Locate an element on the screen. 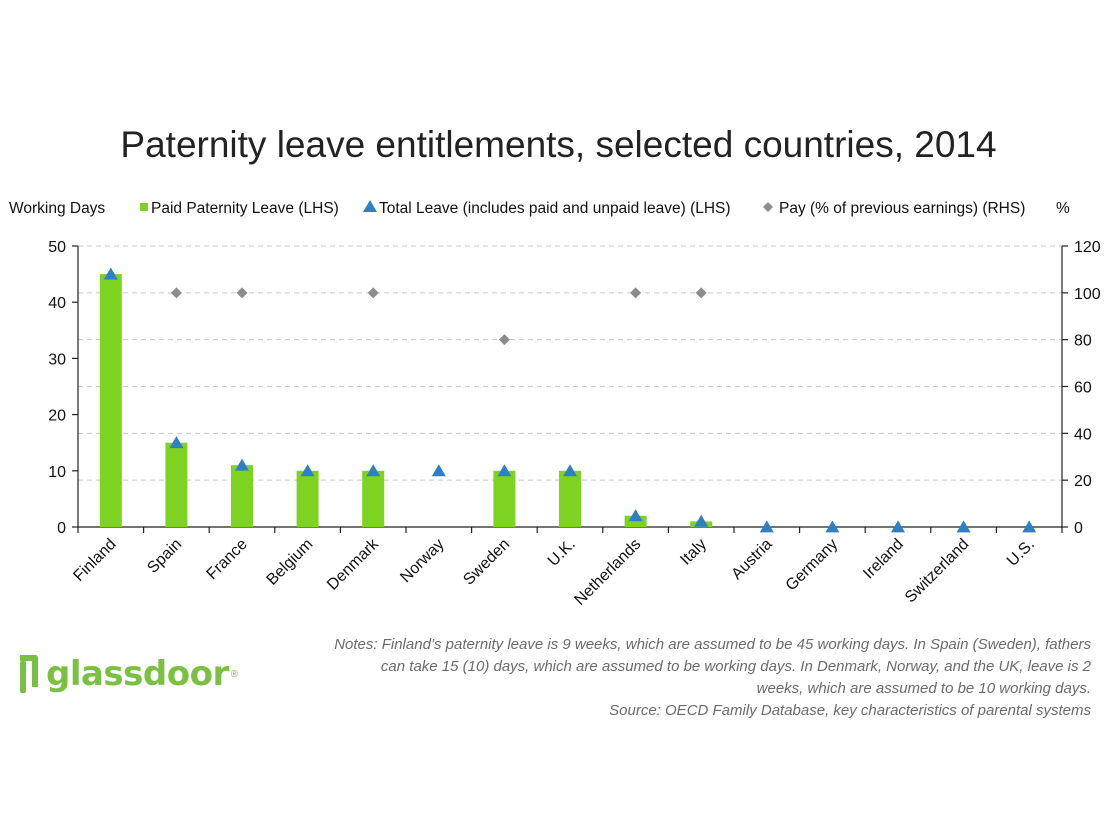 The height and width of the screenshot is (838, 1117). y-right-tick-label: 40 is located at coordinates (1083, 434).